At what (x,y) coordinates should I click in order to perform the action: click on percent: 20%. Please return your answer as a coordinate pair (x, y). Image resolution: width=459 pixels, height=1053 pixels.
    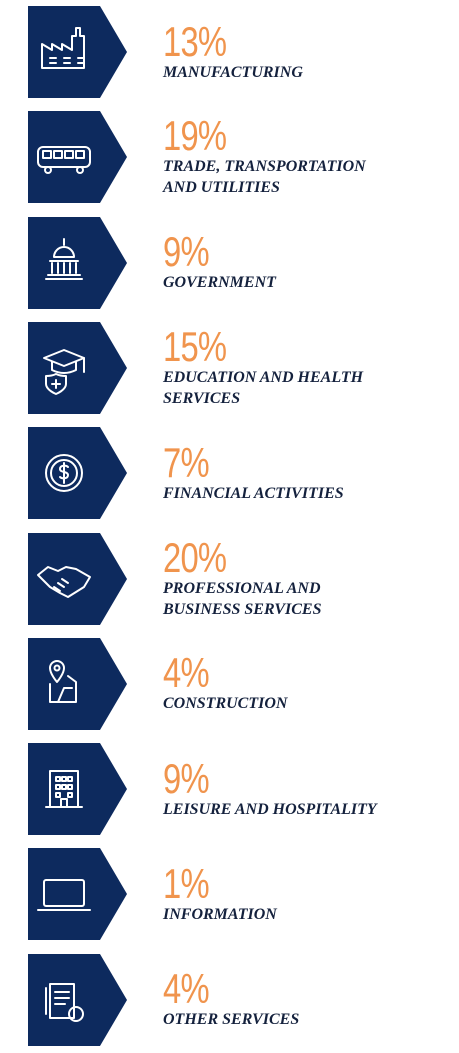
    Looking at the image, I should click on (195, 557).